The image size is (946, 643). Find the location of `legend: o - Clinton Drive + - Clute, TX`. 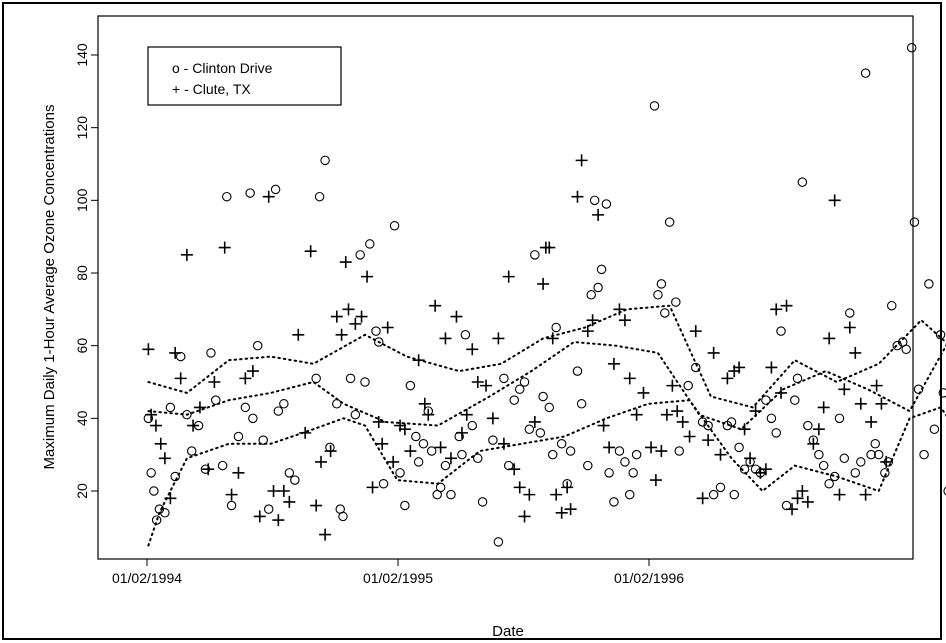

legend: o - Clinton Drive + - Clute, TX is located at coordinates (244, 76).